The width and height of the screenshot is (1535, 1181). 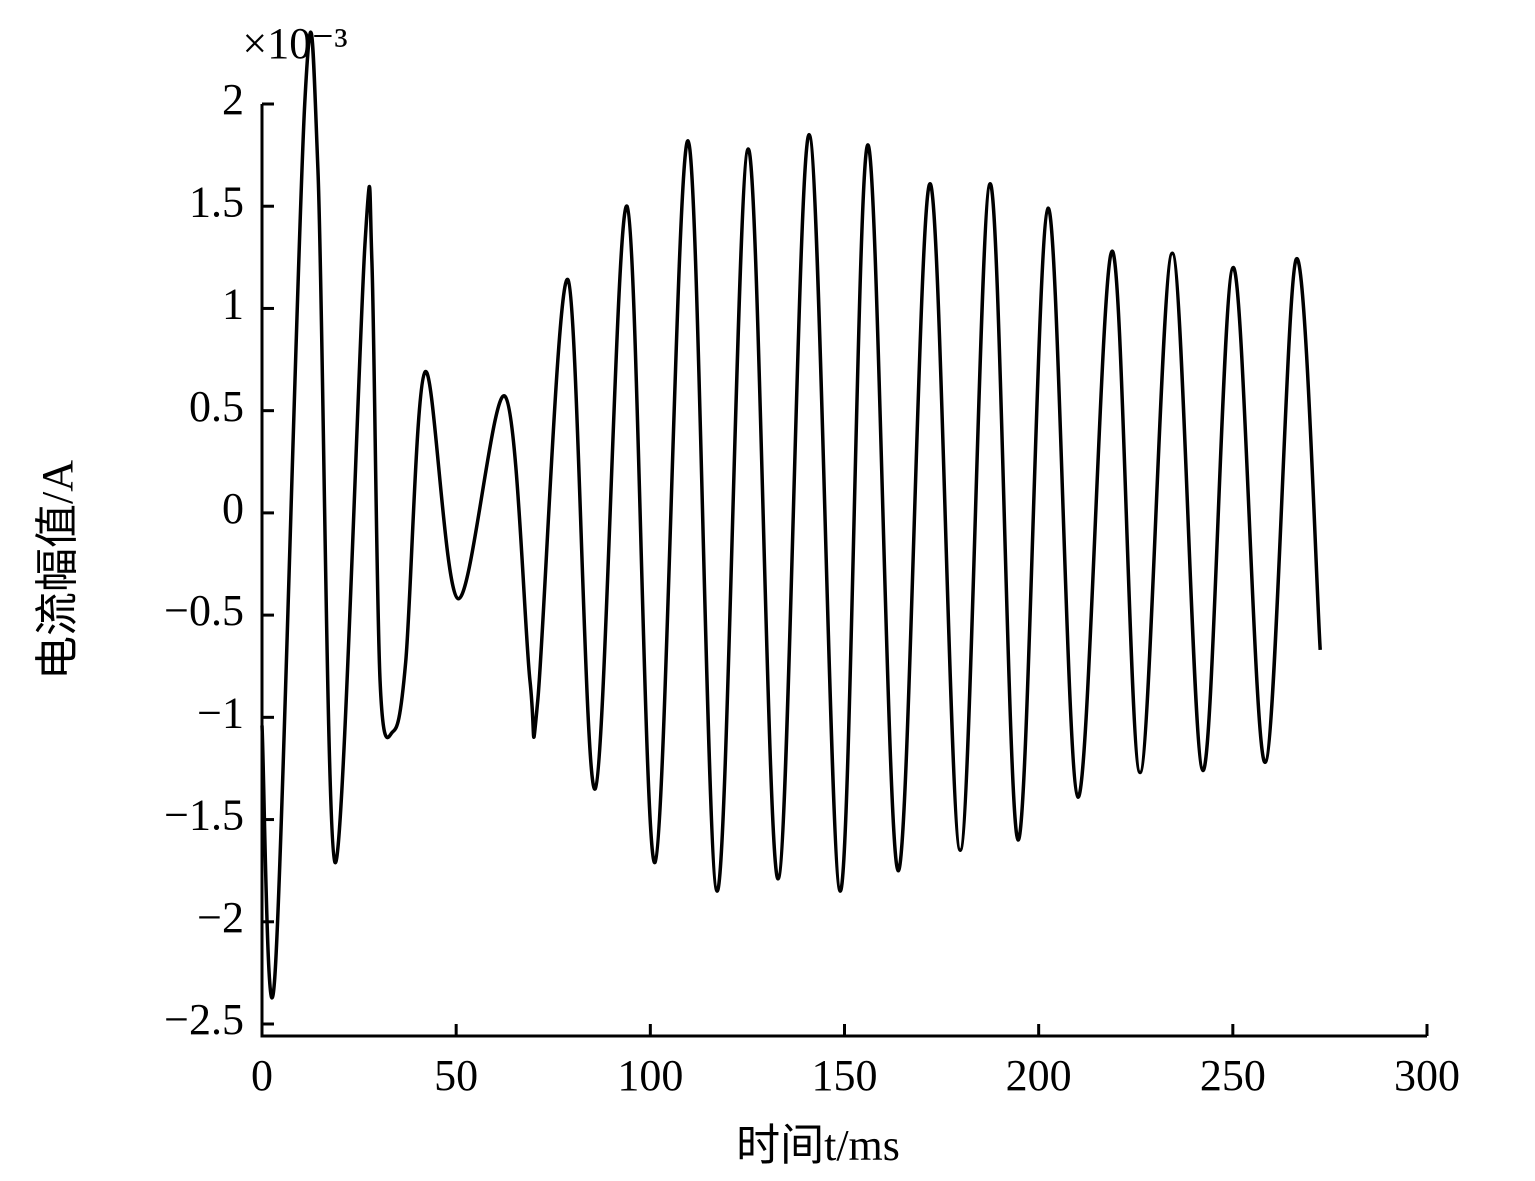 What do you see at coordinates (818, 1145) in the screenshot?
I see `x-axis-label: 时间t/ms` at bounding box center [818, 1145].